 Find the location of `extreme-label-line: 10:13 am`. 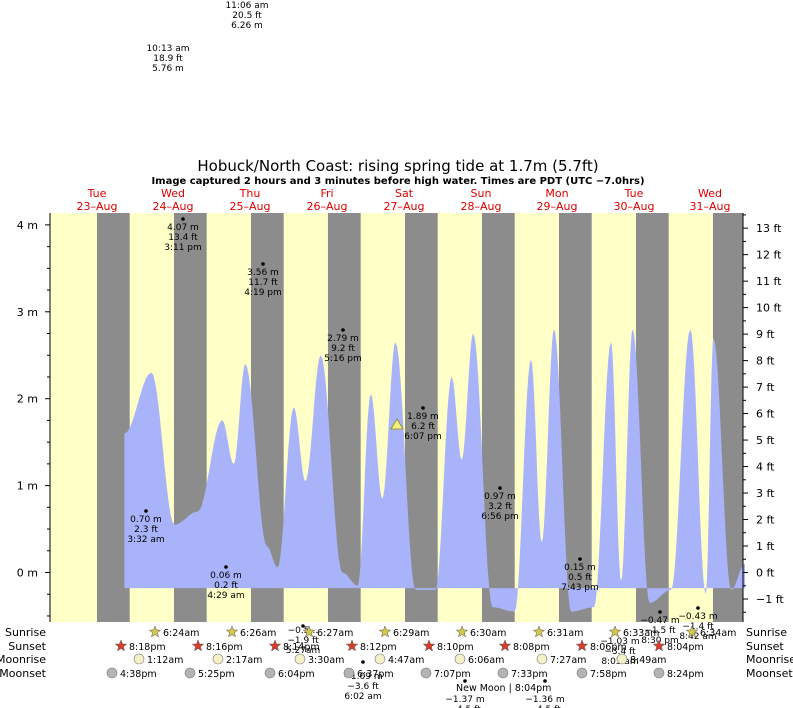

extreme-label-line: 10:13 am is located at coordinates (167, 49).